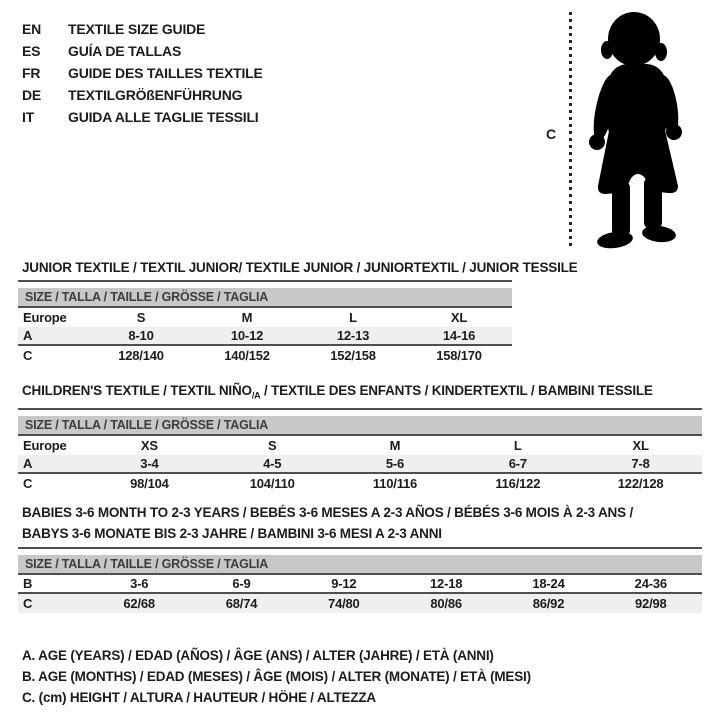 This screenshot has width=720, height=720. What do you see at coordinates (548, 603) in the screenshot?
I see `height-cell: 86/92` at bounding box center [548, 603].